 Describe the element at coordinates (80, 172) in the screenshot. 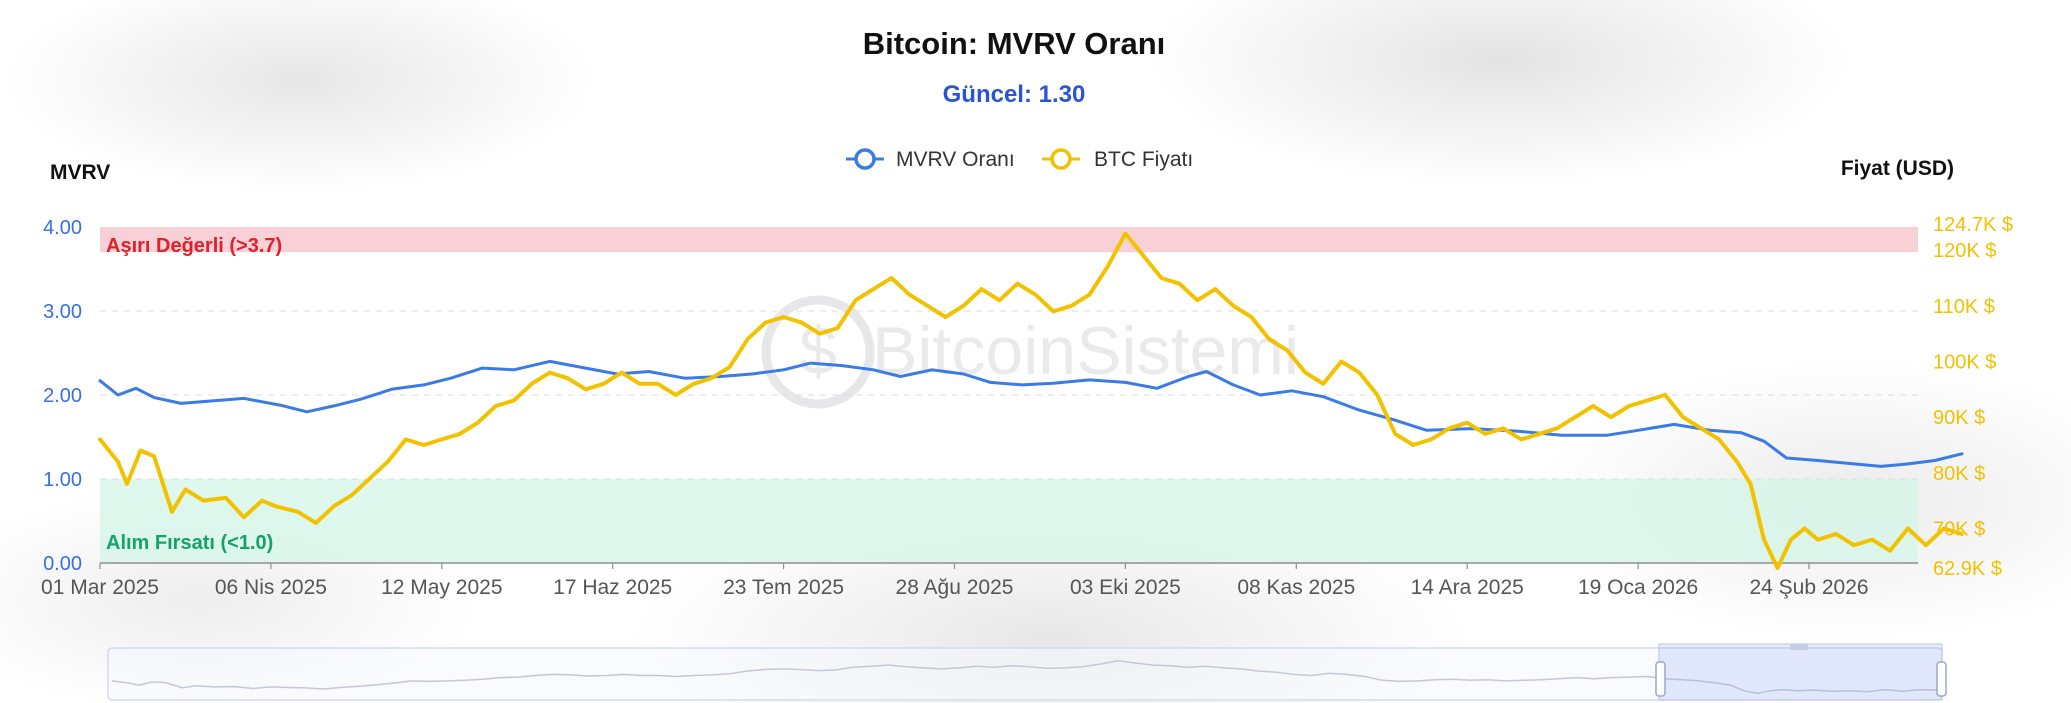

I see `y-left-axis-label: MVRV` at that location.